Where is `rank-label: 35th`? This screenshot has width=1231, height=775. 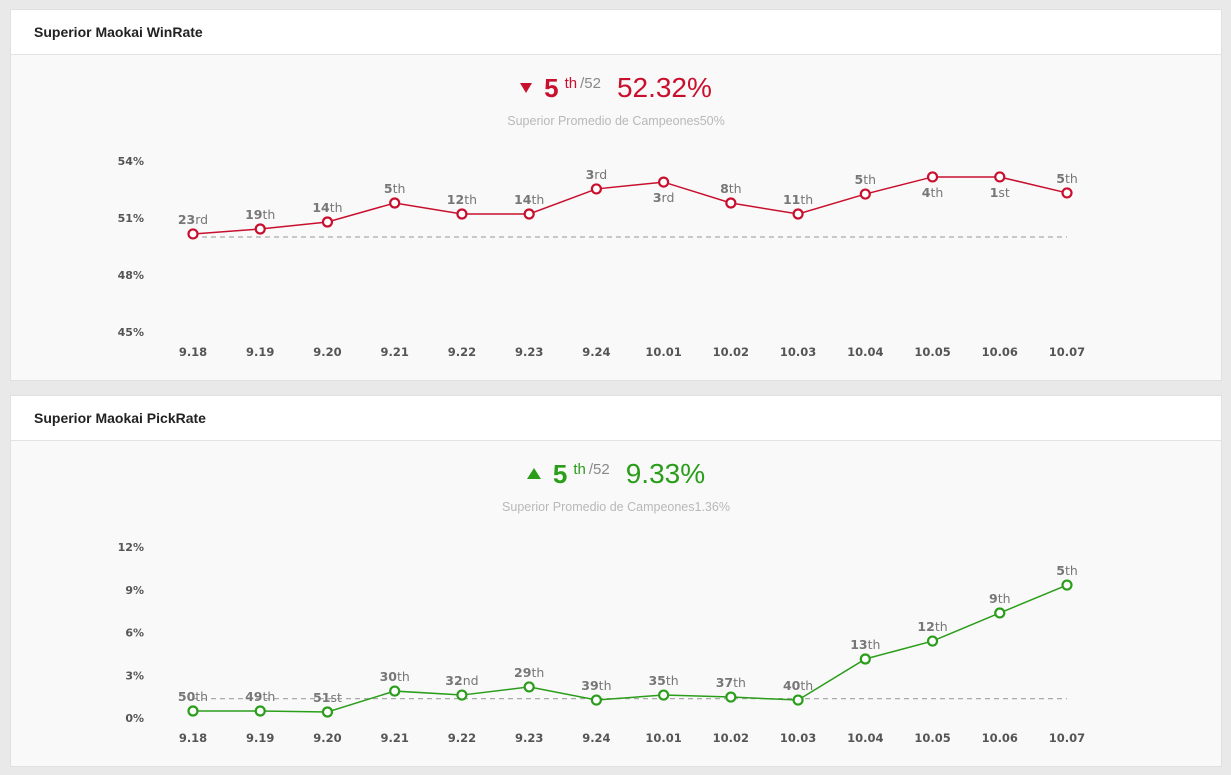
rank-label: 35th is located at coordinates (663, 680).